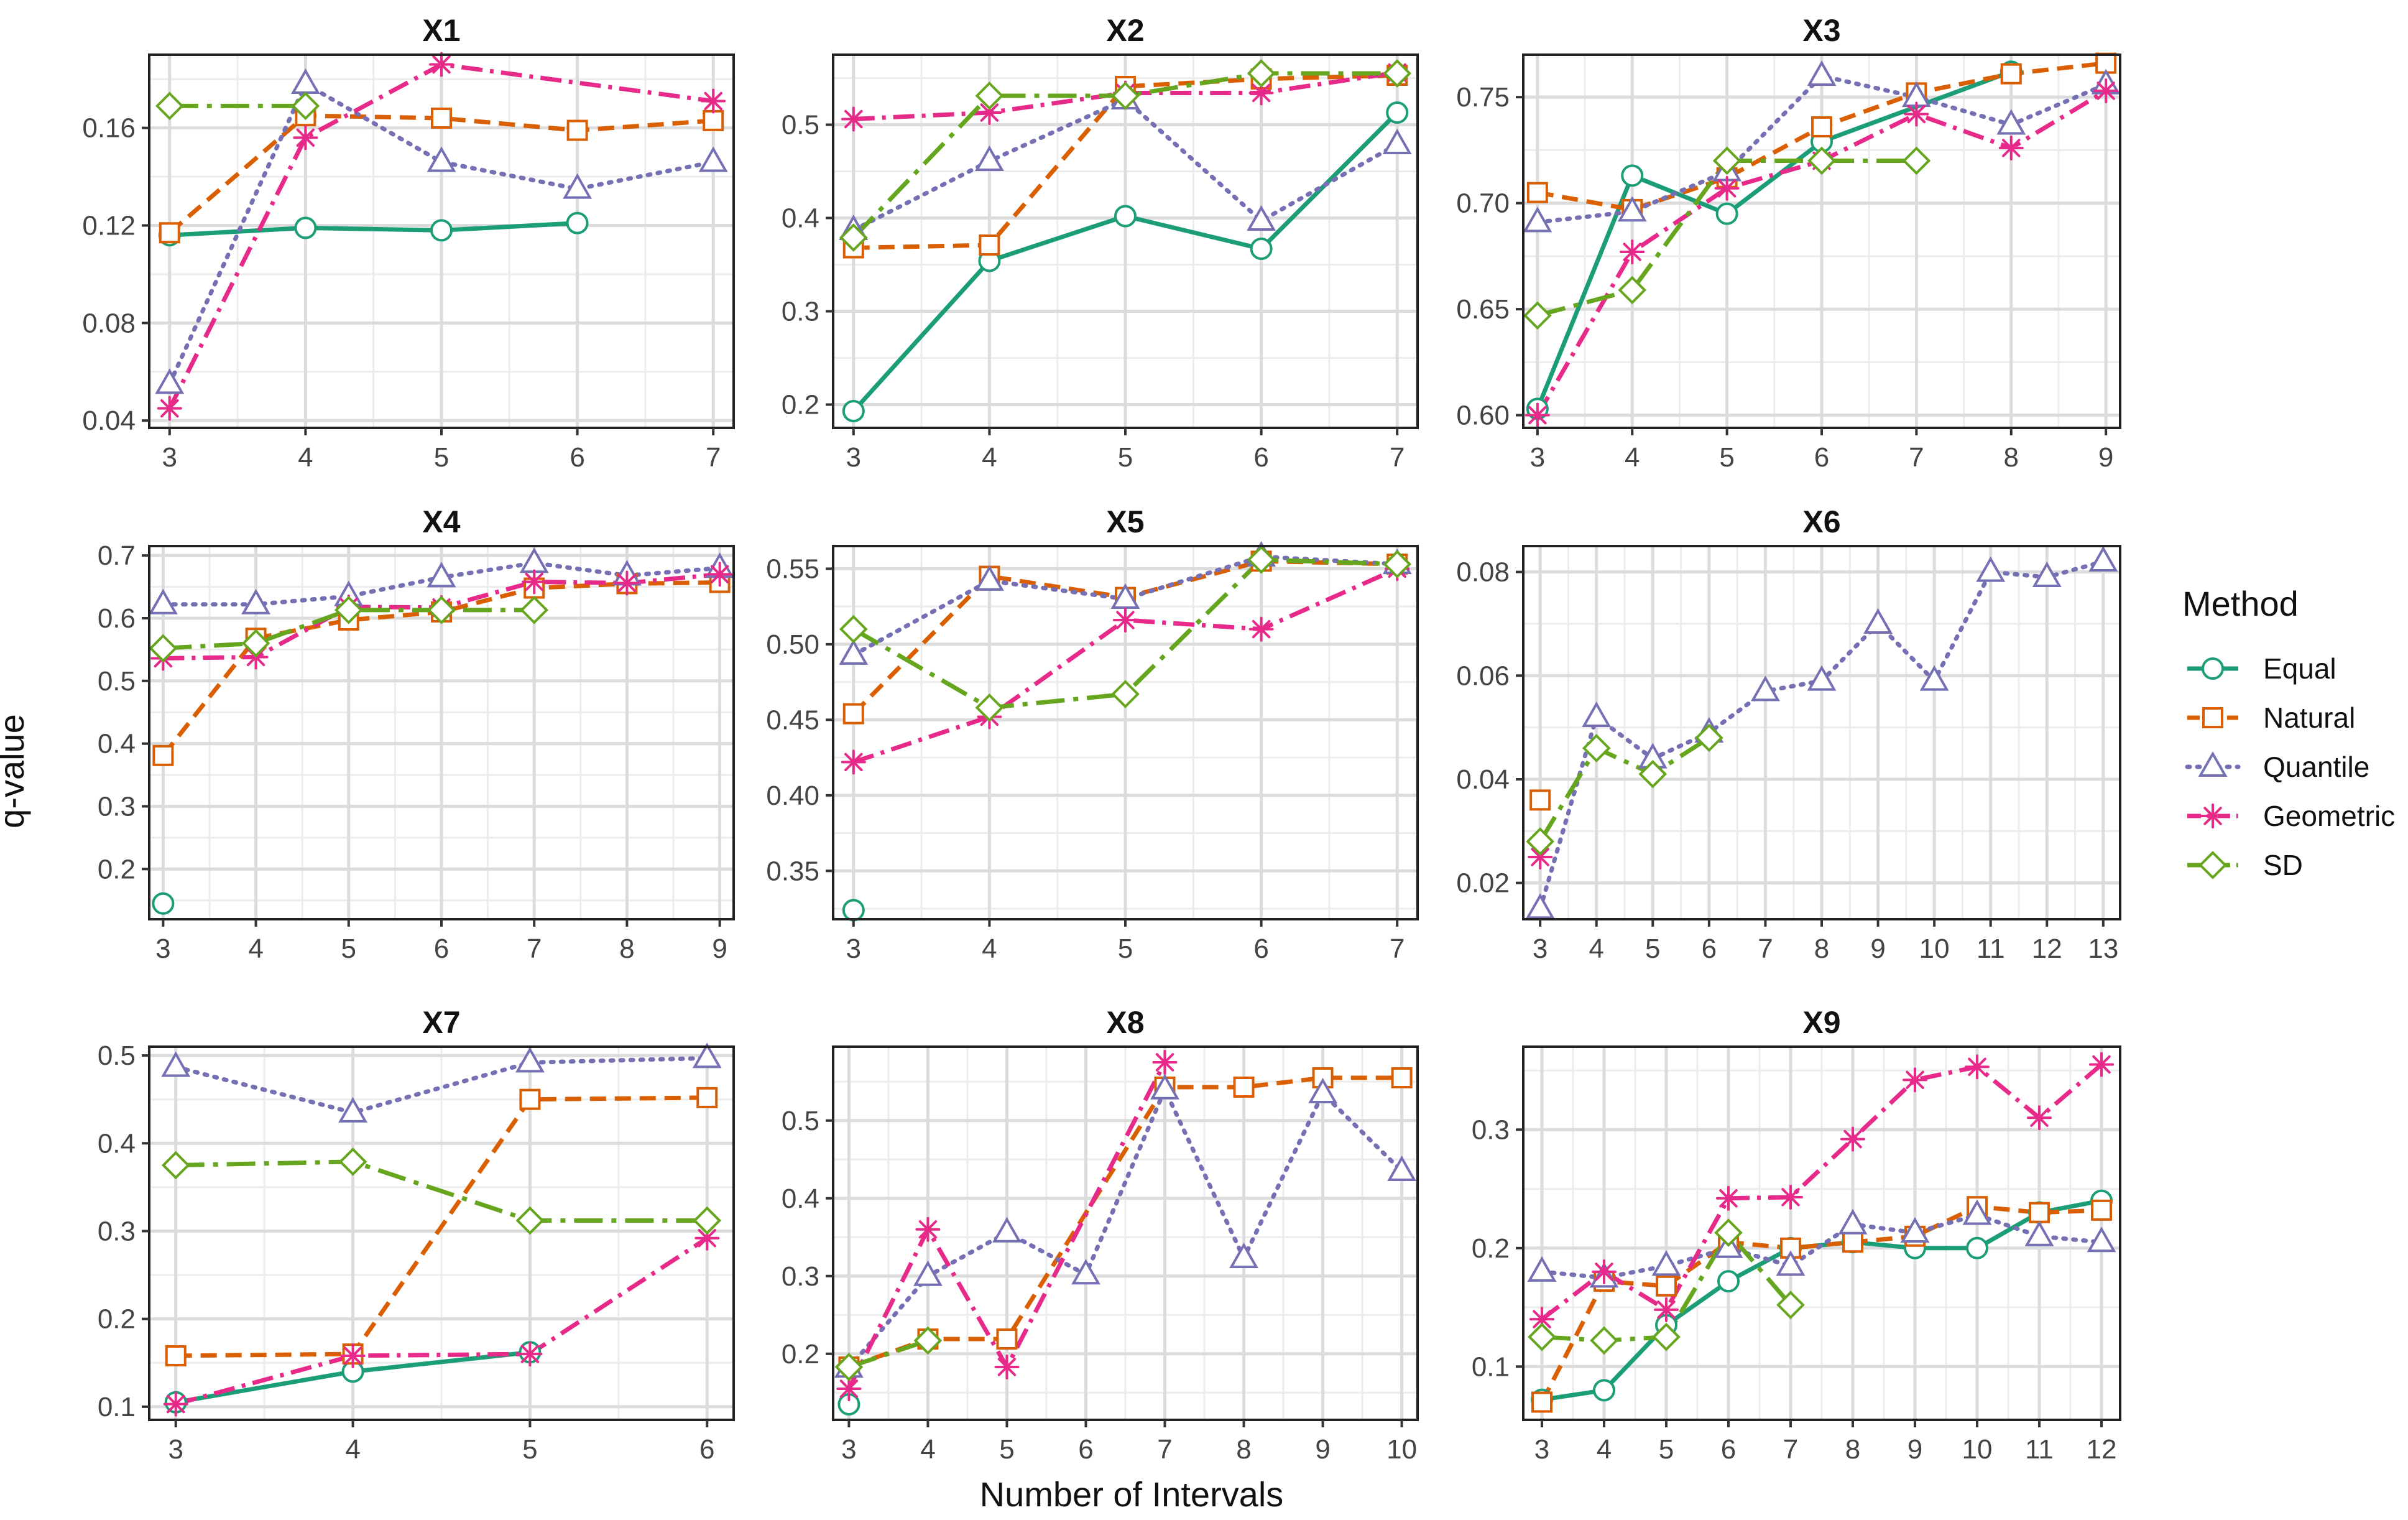 This screenshot has height=1520, width=2408. What do you see at coordinates (792, 569) in the screenshot?
I see `y-tick-label: 0.55` at bounding box center [792, 569].